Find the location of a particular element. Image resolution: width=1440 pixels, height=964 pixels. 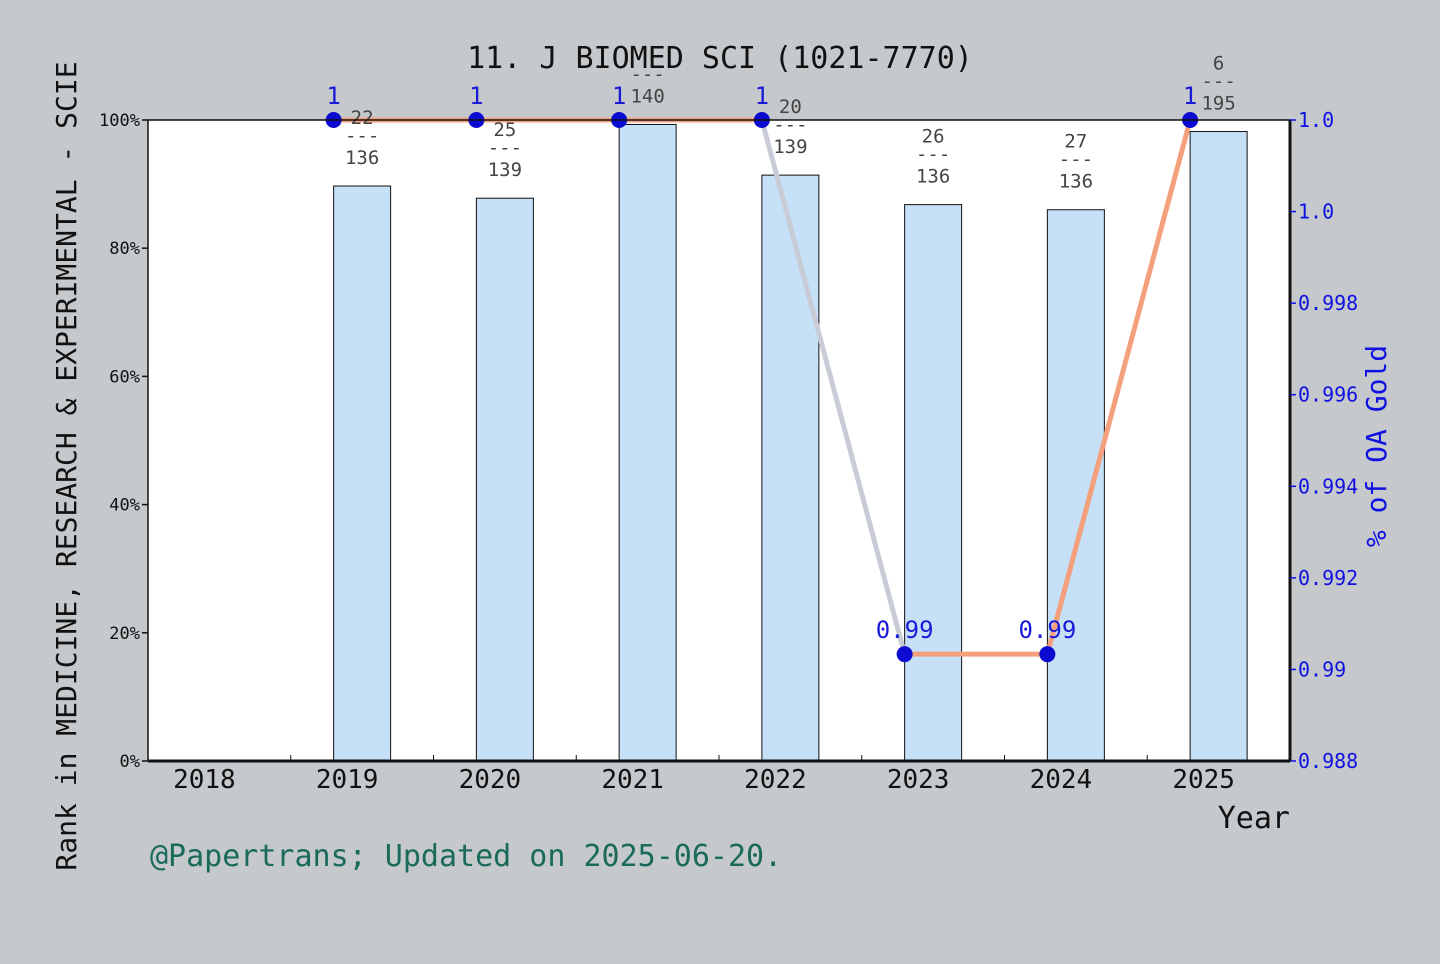

rank-total-2019: 136 is located at coordinates (362, 158).